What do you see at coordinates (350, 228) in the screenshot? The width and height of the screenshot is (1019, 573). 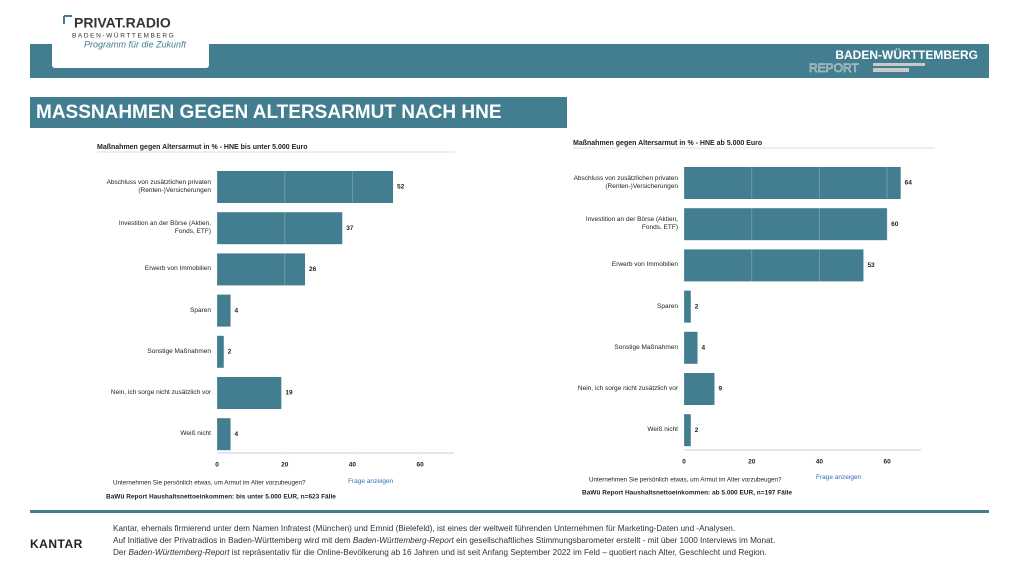 I see `value-label: 37` at bounding box center [350, 228].